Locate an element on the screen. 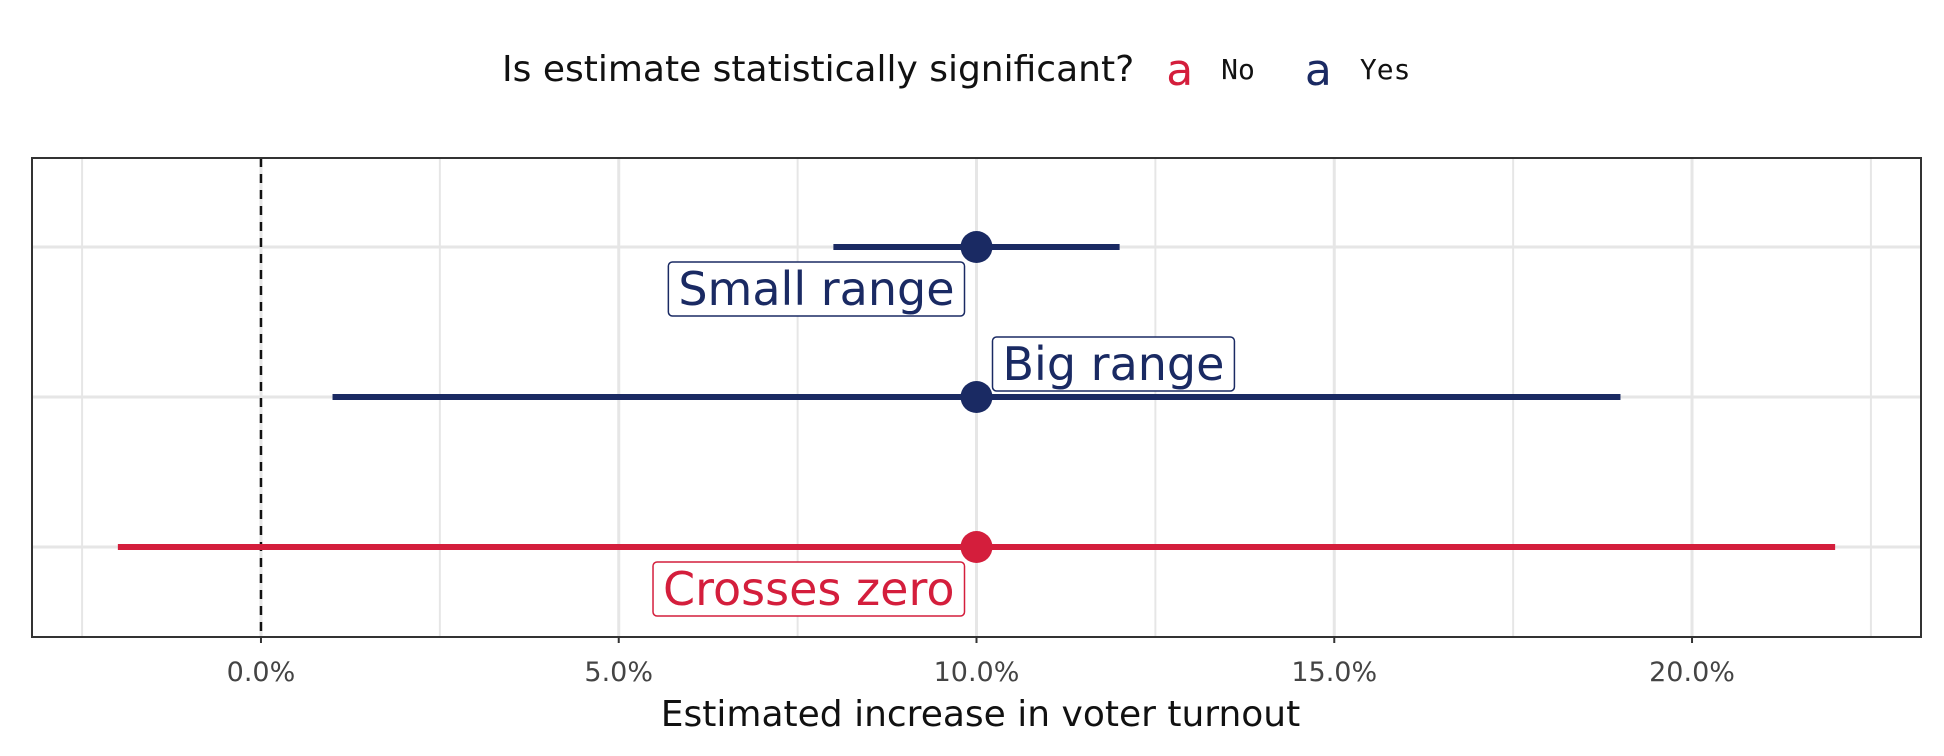 The image size is (1944, 756). legend-title: Is estimate statistically significant? is located at coordinates (818, 69).